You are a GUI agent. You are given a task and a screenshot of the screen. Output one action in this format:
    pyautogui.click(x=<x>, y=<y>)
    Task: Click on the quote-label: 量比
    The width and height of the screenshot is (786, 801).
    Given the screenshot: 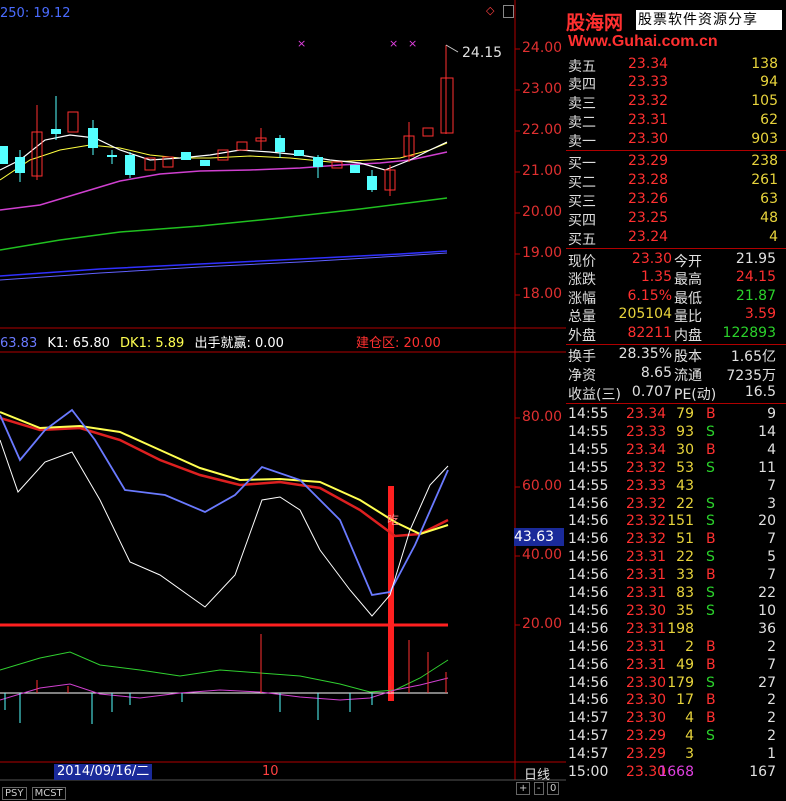 What is the action you would take?
    pyautogui.click(x=688, y=317)
    